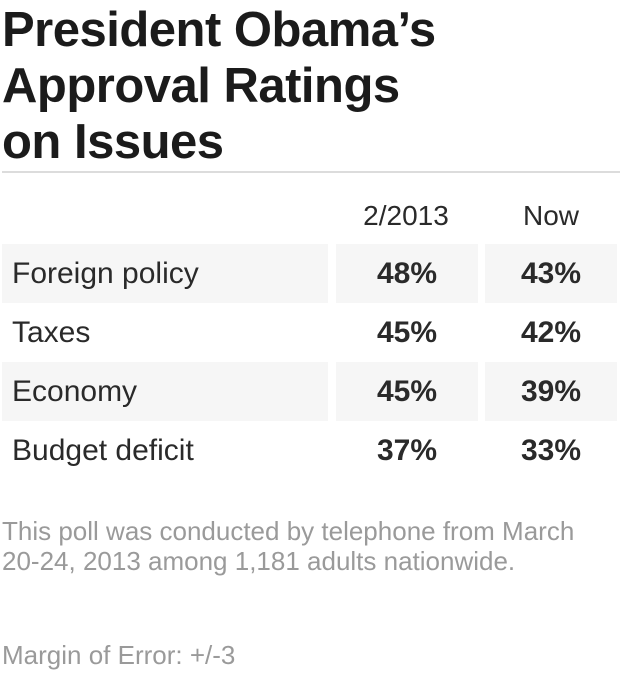 The width and height of the screenshot is (620, 682). I want to click on margin-of-error: Margin of Error: +/-3, so click(119, 655).